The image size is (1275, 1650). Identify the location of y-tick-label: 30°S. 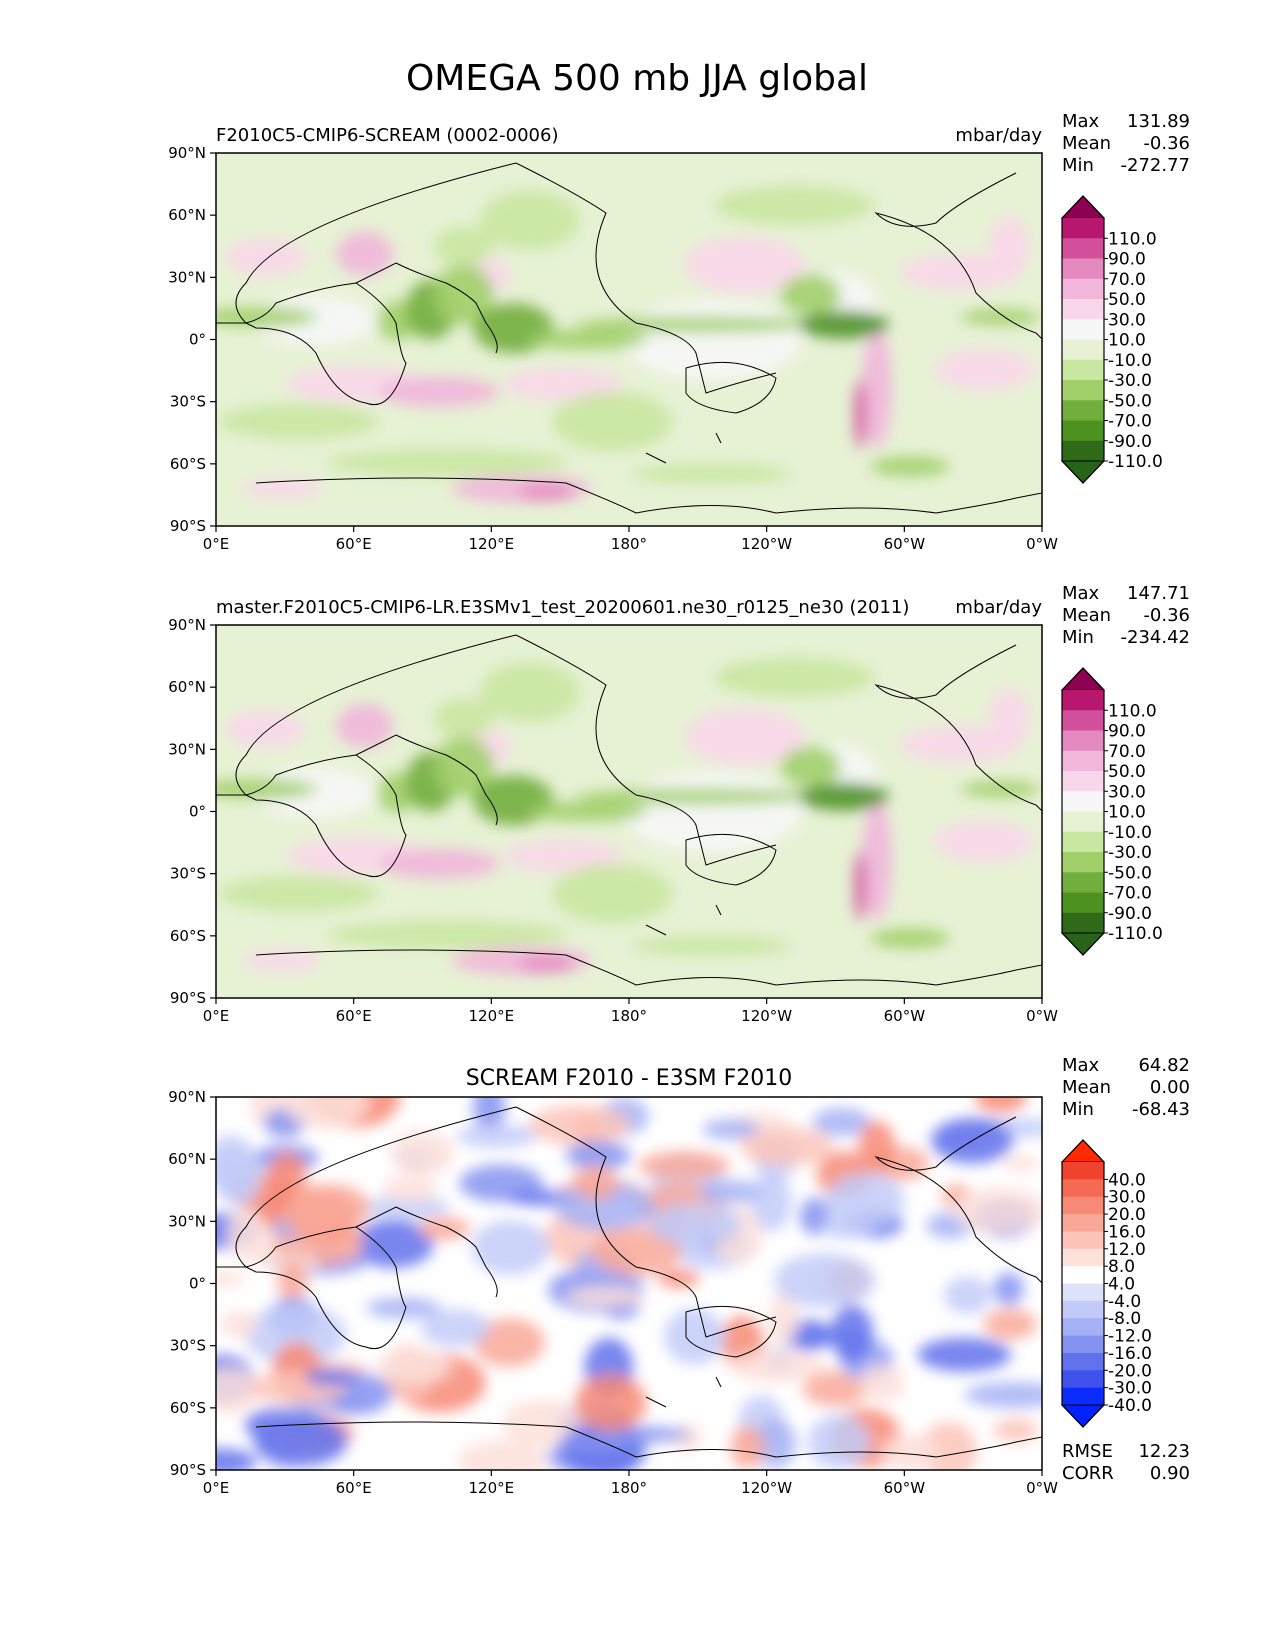
(188, 874).